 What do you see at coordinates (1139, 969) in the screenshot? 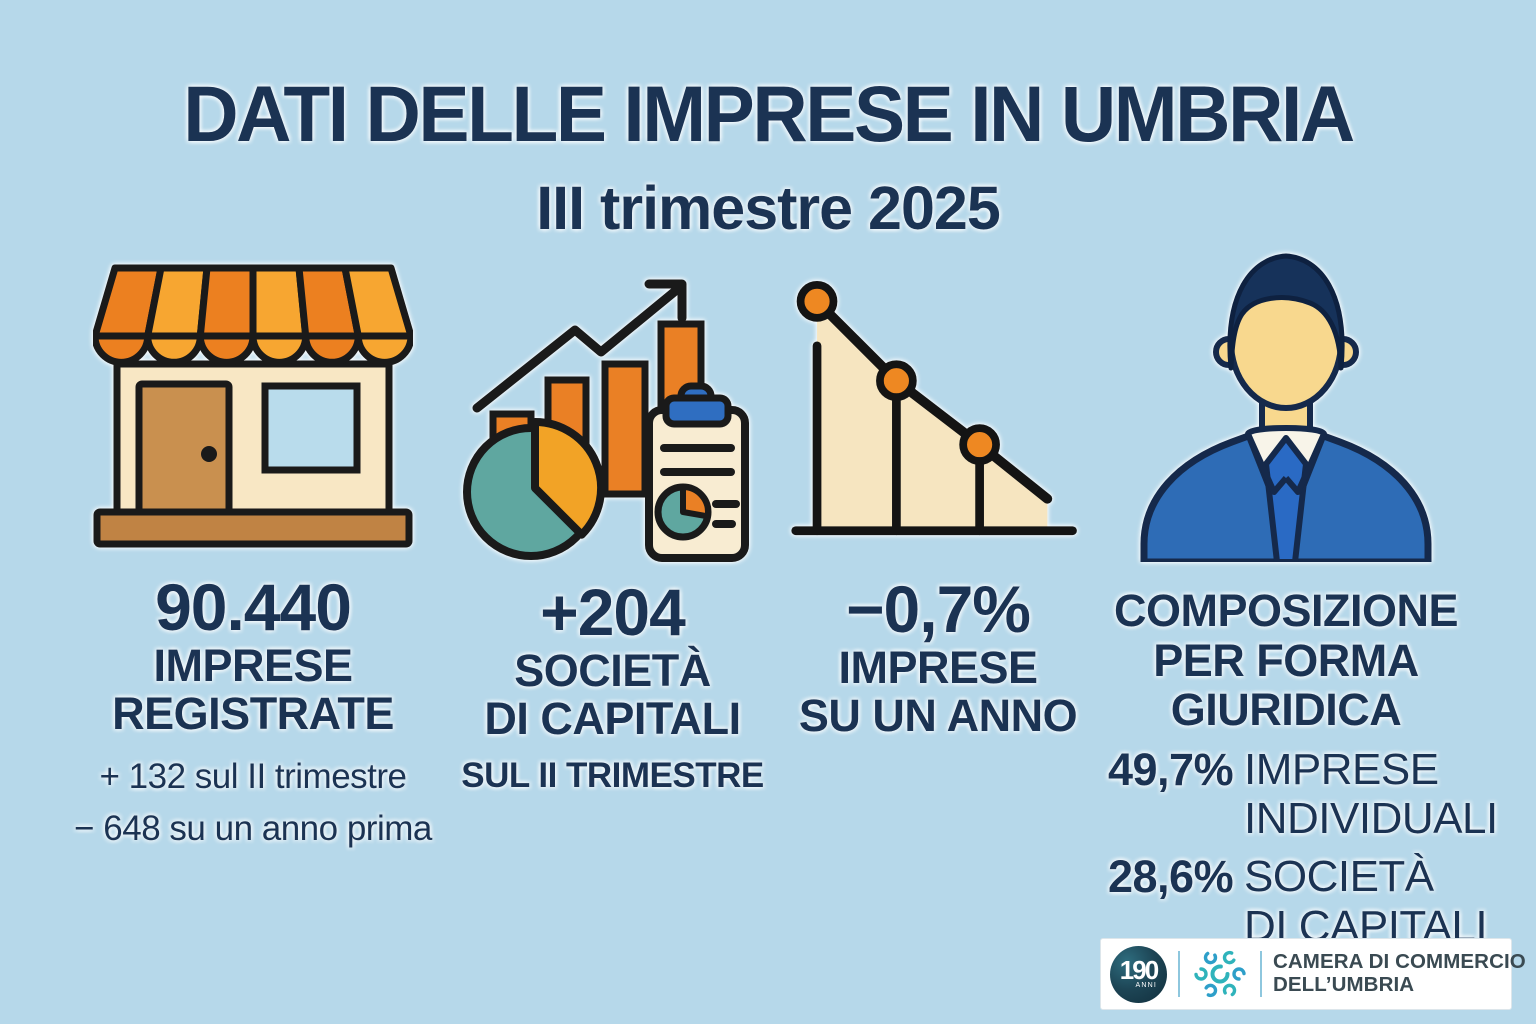
I see `anniversary-number: 190` at bounding box center [1139, 969].